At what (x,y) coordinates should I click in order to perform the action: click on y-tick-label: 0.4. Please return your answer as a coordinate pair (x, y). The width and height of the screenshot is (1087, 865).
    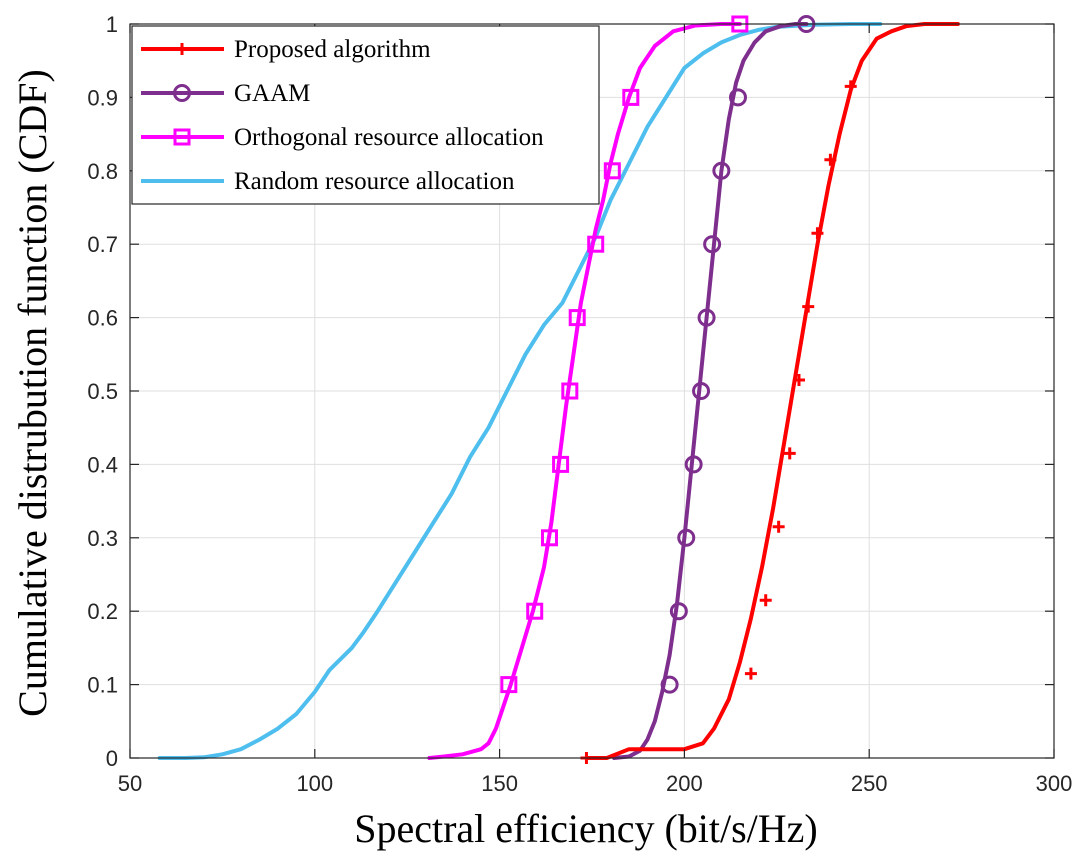
    Looking at the image, I should click on (102, 464).